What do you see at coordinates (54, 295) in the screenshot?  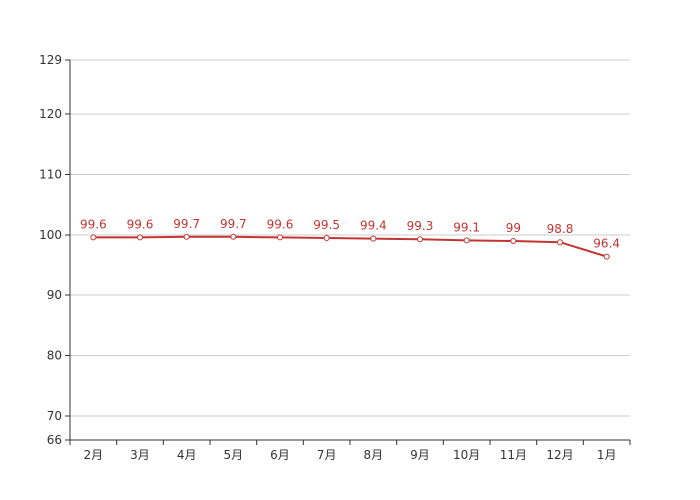 I see `y-tick-label: 90` at bounding box center [54, 295].